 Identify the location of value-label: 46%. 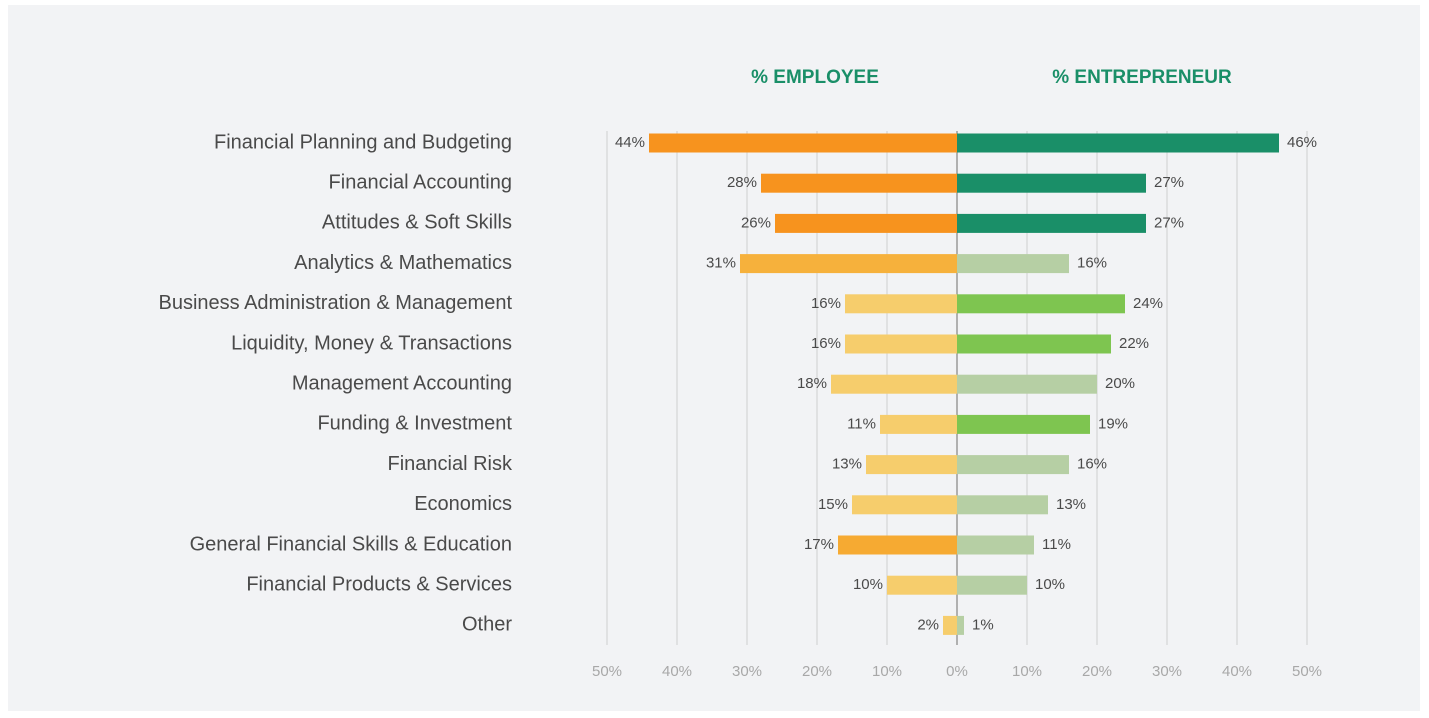
(1302, 142).